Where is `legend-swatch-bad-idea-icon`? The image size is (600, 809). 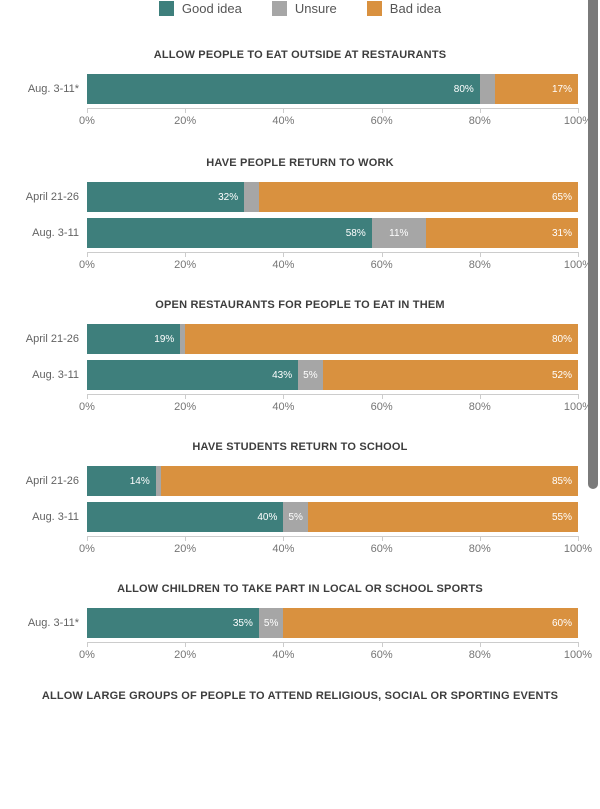 legend-swatch-bad-idea-icon is located at coordinates (374, 8).